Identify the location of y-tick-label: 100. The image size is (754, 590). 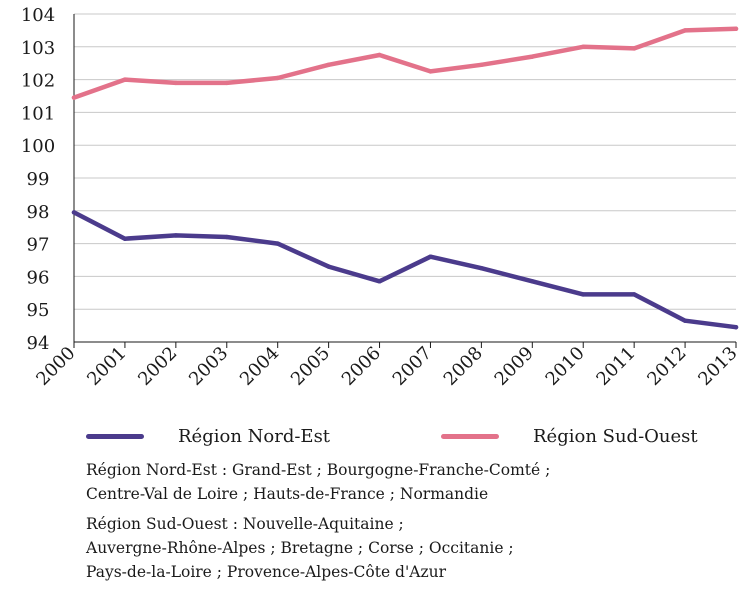
(38, 146).